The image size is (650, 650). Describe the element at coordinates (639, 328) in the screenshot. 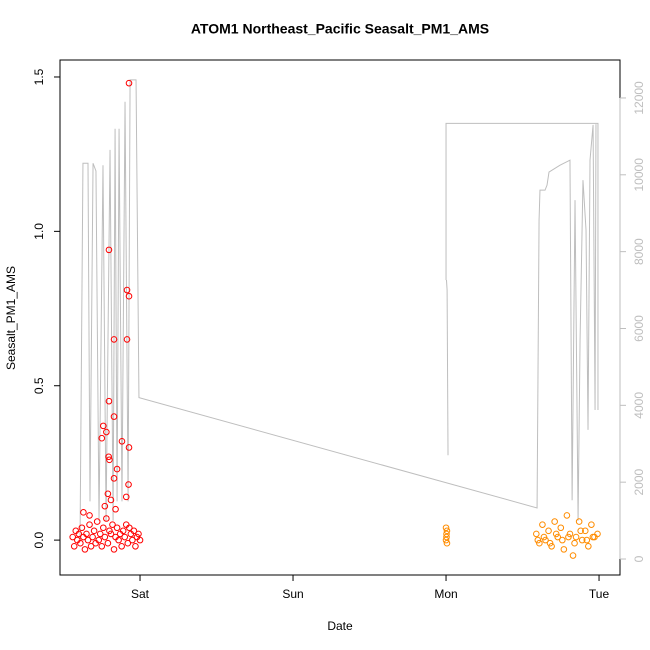

I see `y2-tick-label: 6000` at that location.